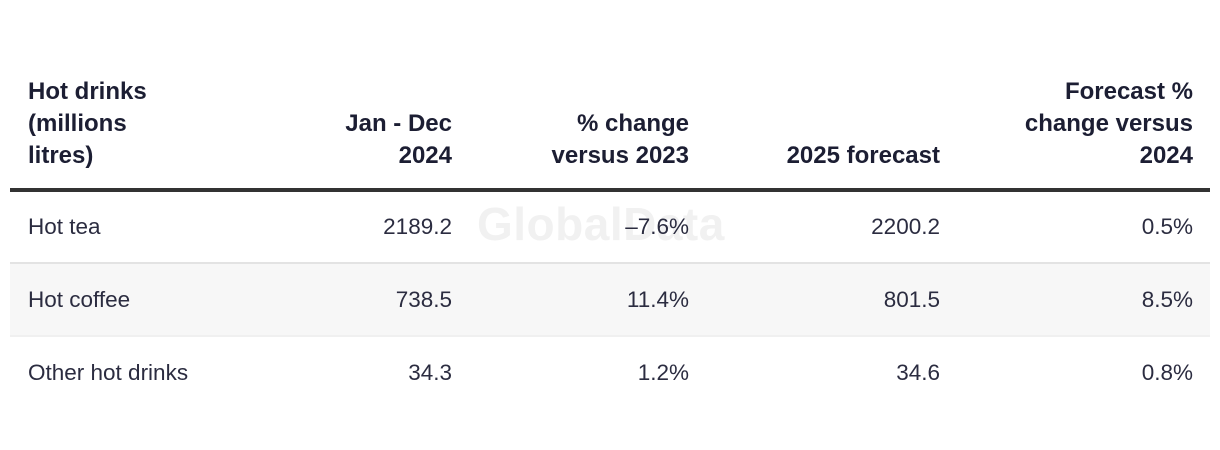 Image resolution: width=1220 pixels, height=450 pixels. What do you see at coordinates (570, 300) in the screenshot?
I see `value-cell: 11.4%` at bounding box center [570, 300].